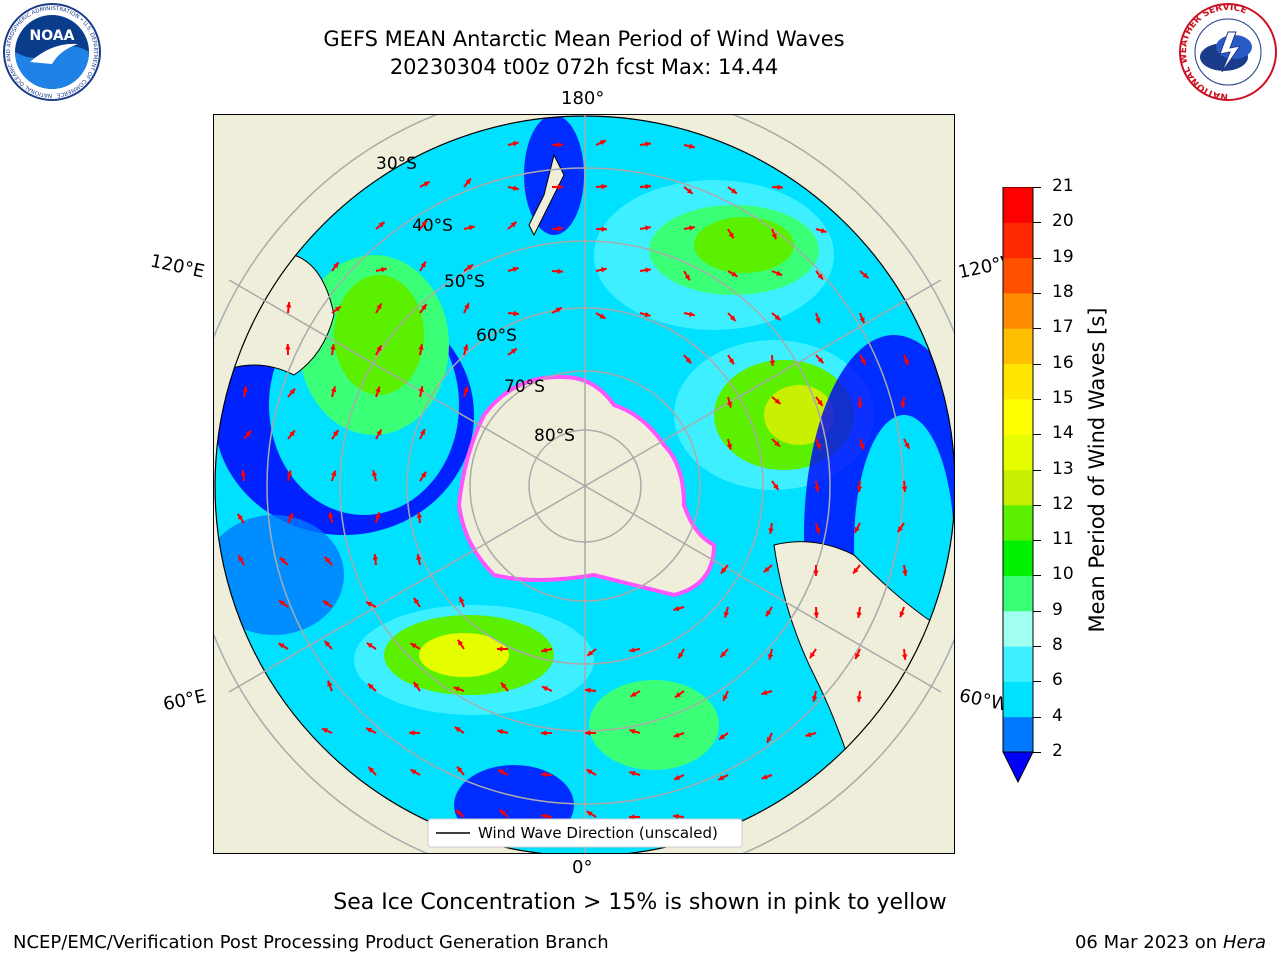 The height and width of the screenshot is (960, 1280). What do you see at coordinates (1063, 503) in the screenshot?
I see `colorbar-tick-label: 12` at bounding box center [1063, 503].